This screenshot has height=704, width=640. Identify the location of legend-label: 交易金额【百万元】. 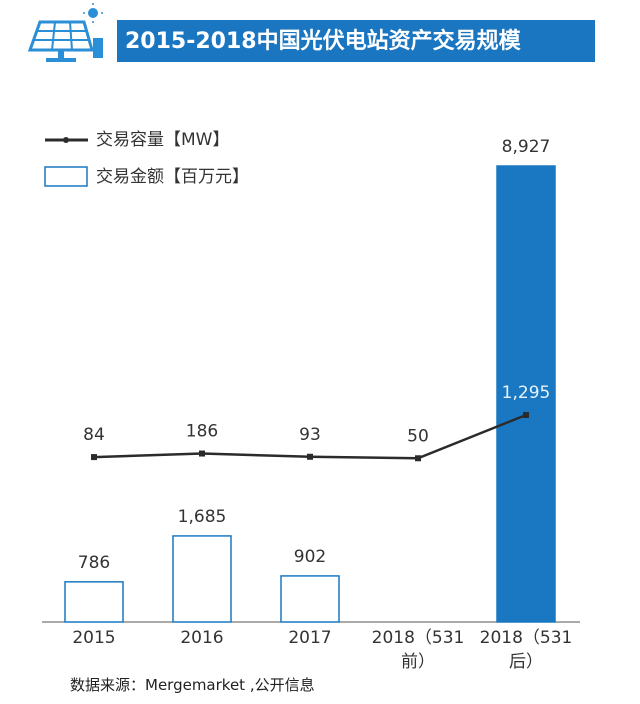
(172, 177).